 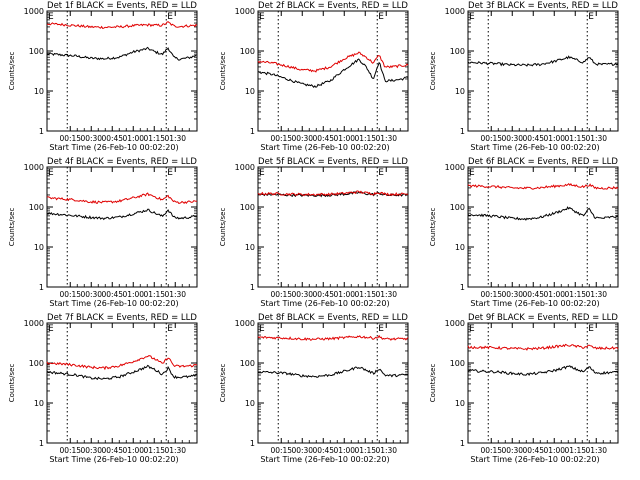 I want to click on chart-title: Det 3f BLACK = Events, RED = LLD, so click(x=543, y=6).